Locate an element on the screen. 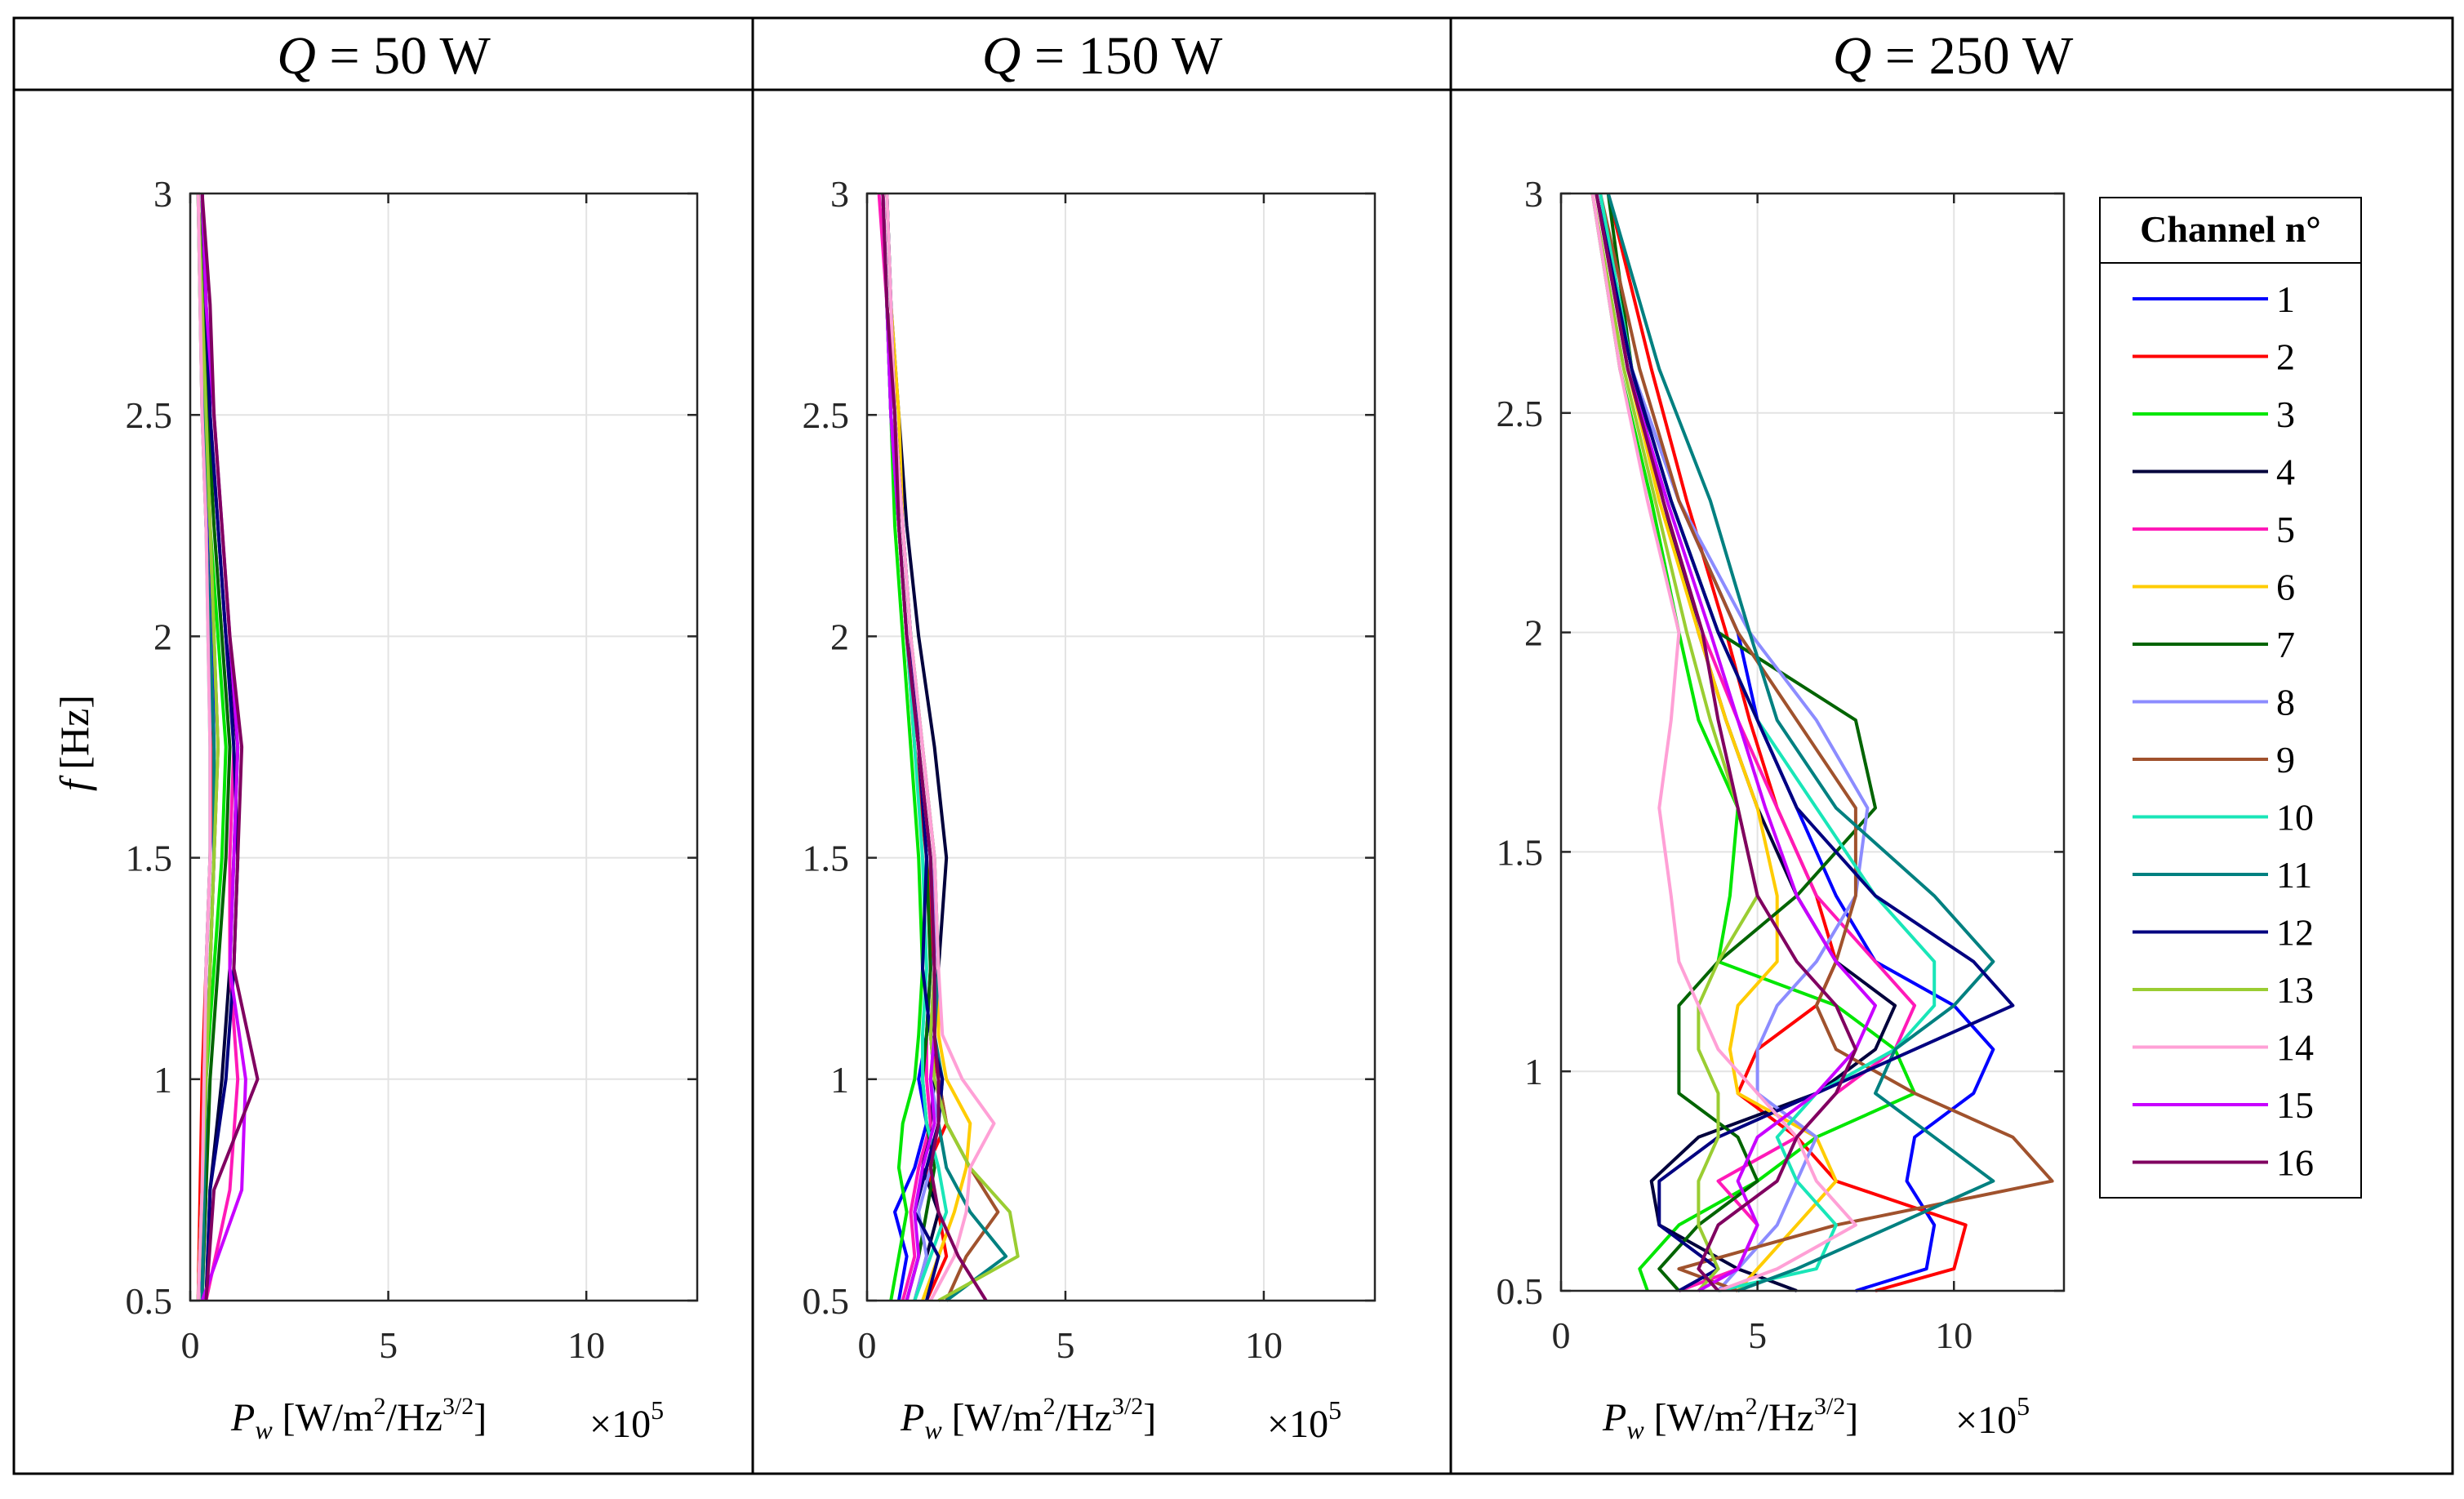 This screenshot has width=2464, height=1499. legend-label-channel-3: 3 is located at coordinates (2285, 414).